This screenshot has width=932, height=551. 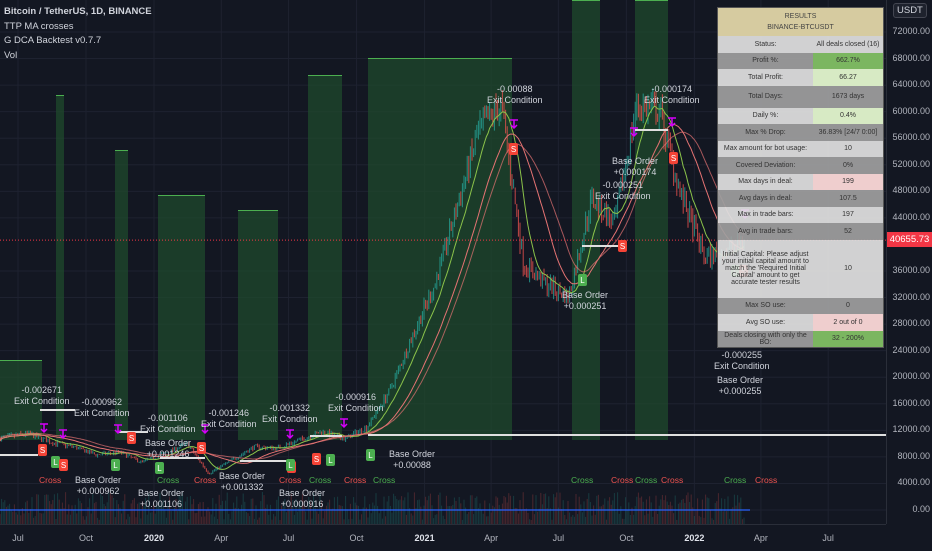 What do you see at coordinates (765, 306) in the screenshot?
I see `results-key: Max SO use:` at bounding box center [765, 306].